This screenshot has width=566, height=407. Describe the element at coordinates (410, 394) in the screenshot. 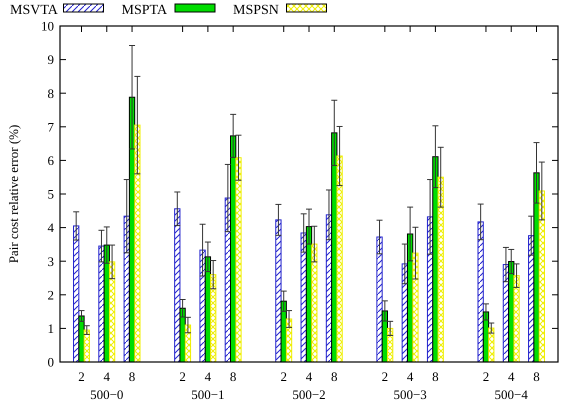

I see `text: 500−3` at that location.